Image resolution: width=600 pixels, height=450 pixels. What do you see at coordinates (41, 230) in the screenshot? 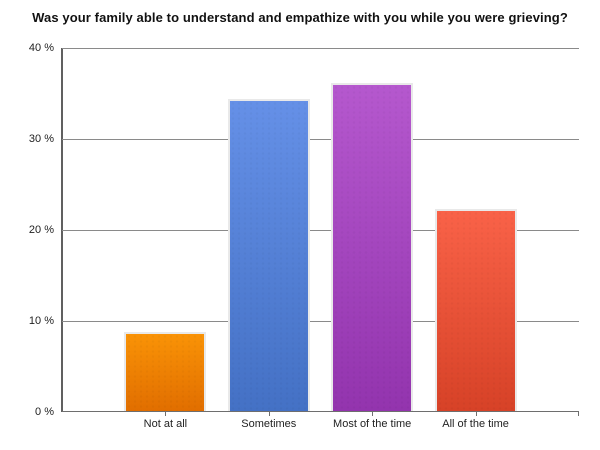
I see `y-tick-label-20: 20 %` at bounding box center [41, 230].